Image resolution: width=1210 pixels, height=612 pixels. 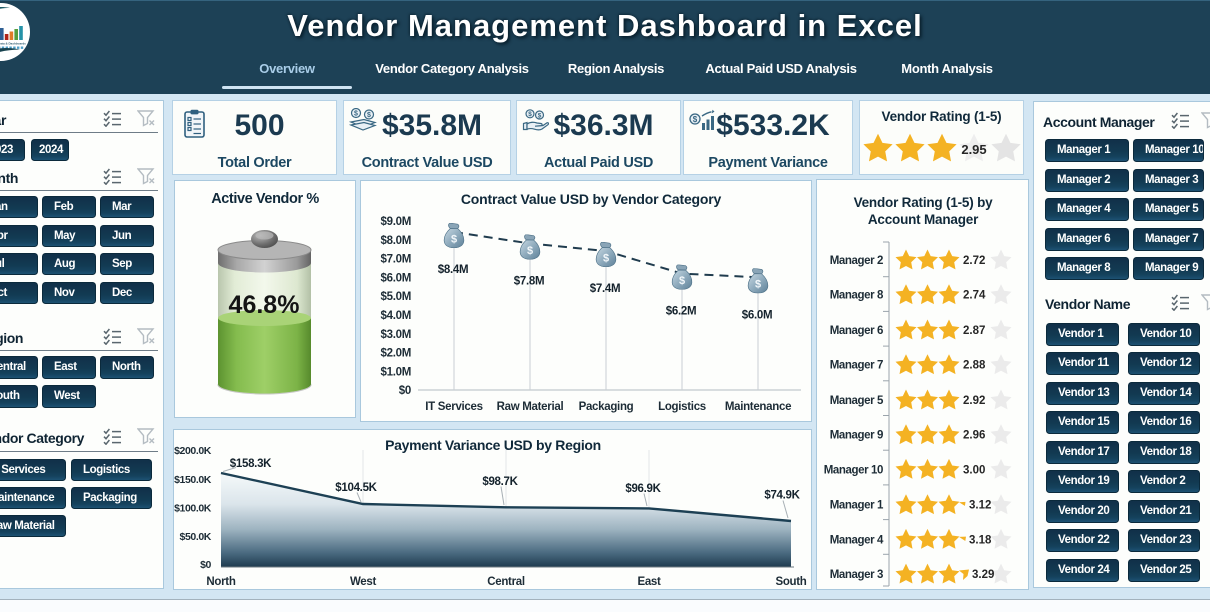 What do you see at coordinates (251, 464) in the screenshot?
I see `svg-text: $158.3K` at bounding box center [251, 464].